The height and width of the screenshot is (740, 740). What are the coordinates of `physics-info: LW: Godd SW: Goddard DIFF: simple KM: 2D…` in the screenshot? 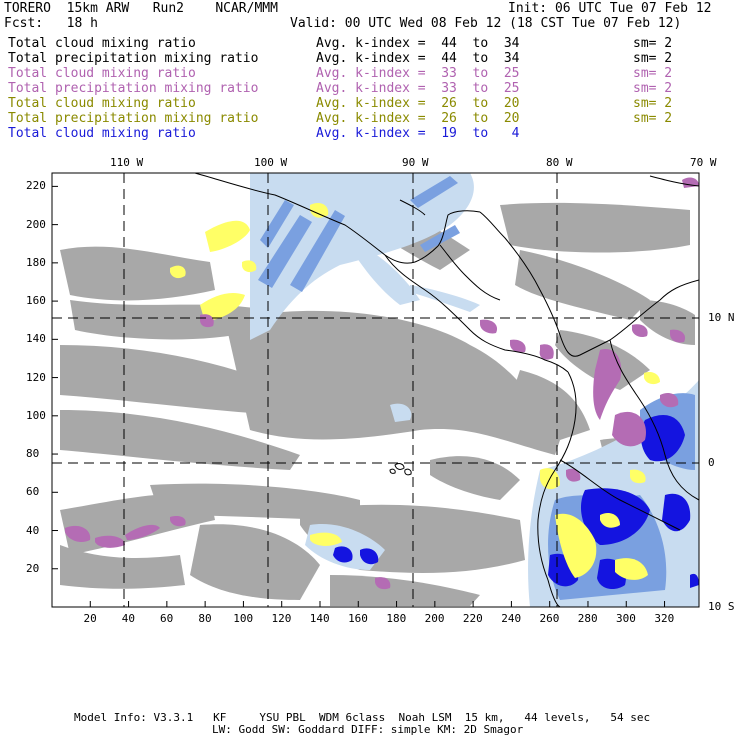 It's located at (368, 729).